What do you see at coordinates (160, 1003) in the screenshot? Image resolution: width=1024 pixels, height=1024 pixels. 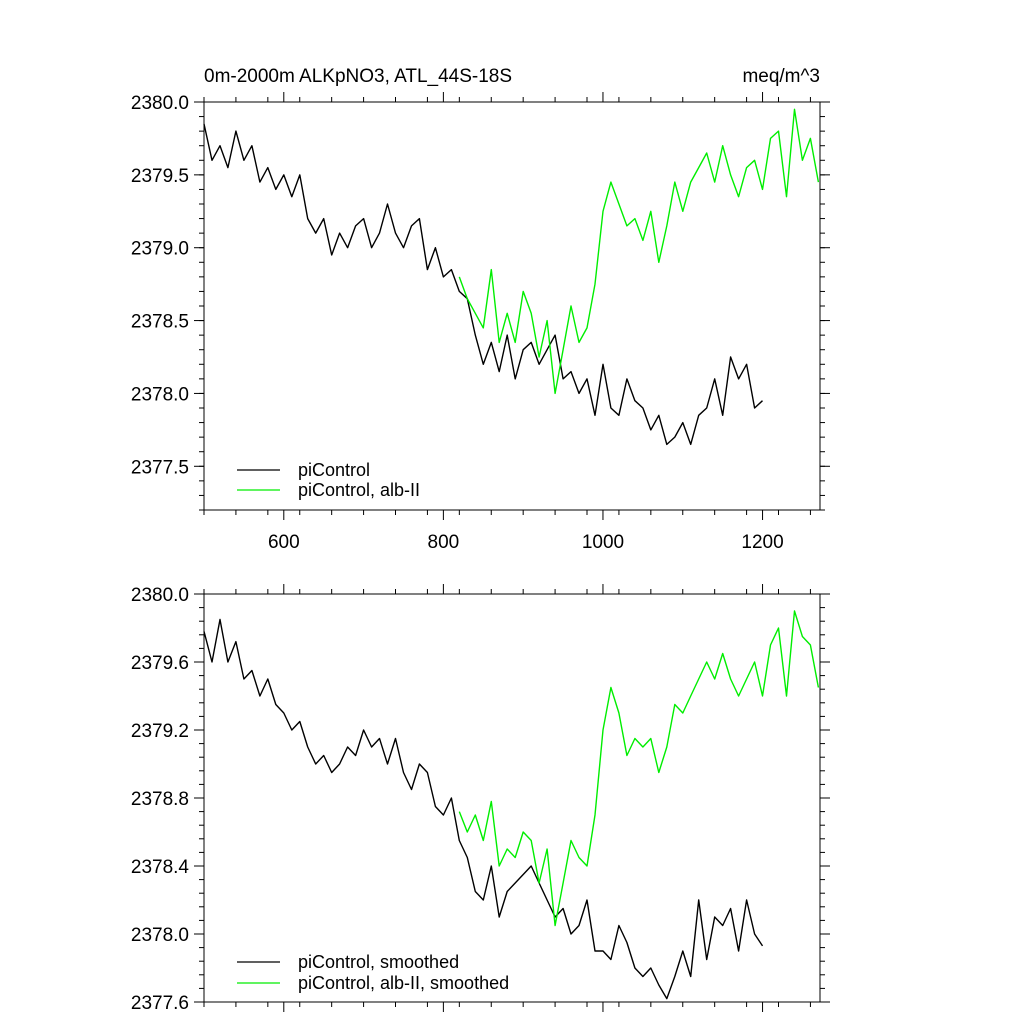 I see `y-tick-label: 2377.6` at bounding box center [160, 1003].